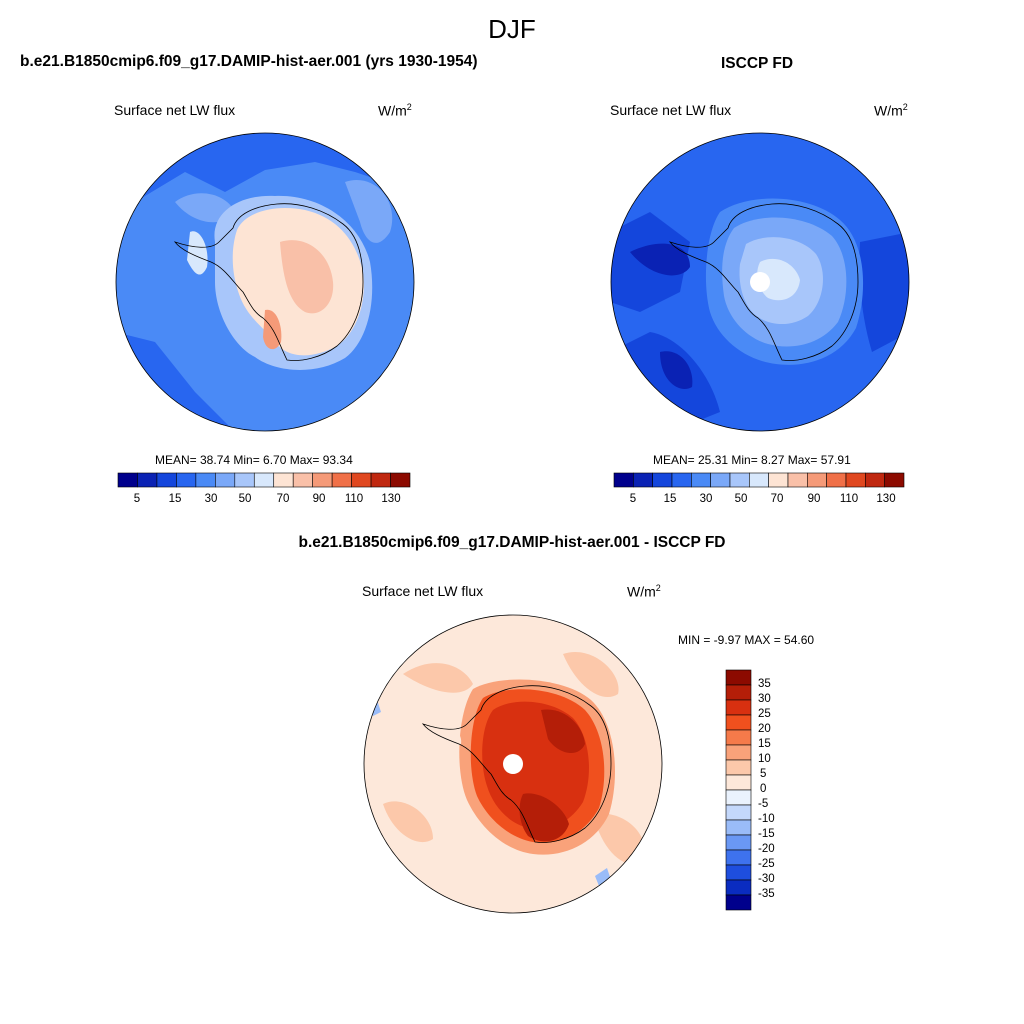 This screenshot has width=1024, height=1024. What do you see at coordinates (764, 759) in the screenshot?
I see `diff-colorbar-tick: 10` at bounding box center [764, 759].